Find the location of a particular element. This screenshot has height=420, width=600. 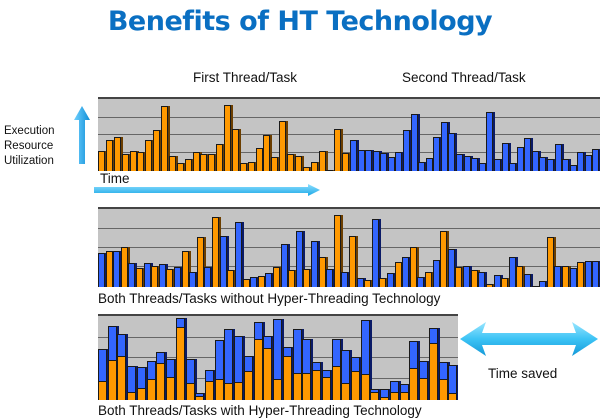

slide-title: Benefits of HT Technology is located at coordinates (300, 21).